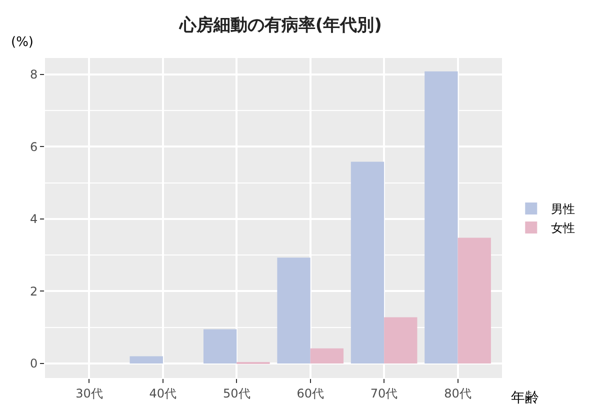 This screenshot has width=597, height=418. I want to click on x-tick-label: 50代, so click(236, 393).